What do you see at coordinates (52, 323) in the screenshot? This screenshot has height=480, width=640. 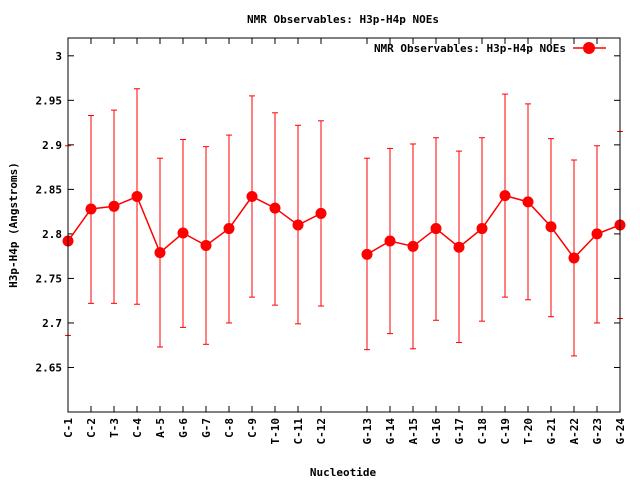 I see `y-tick-label: 2.7` at bounding box center [52, 323].